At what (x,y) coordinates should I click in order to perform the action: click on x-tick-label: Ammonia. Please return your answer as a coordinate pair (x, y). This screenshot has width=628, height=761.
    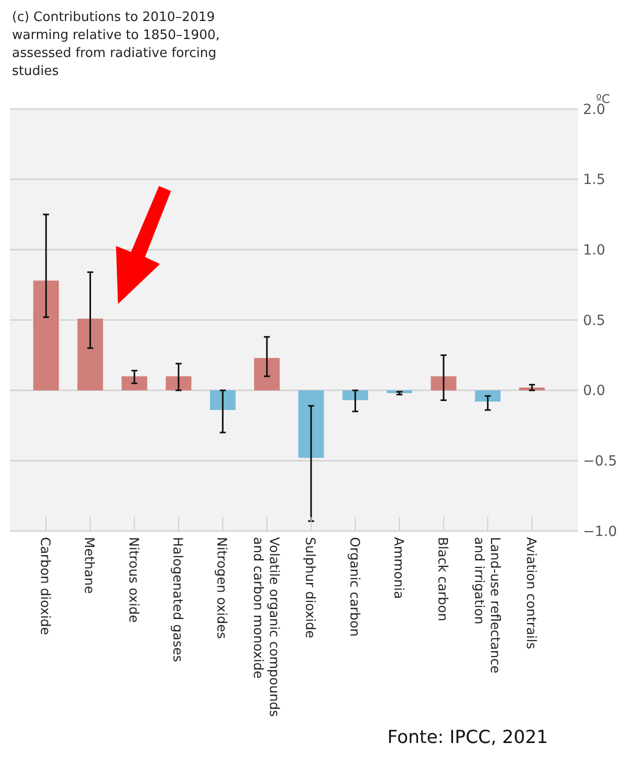
    Looking at the image, I should click on (398, 568).